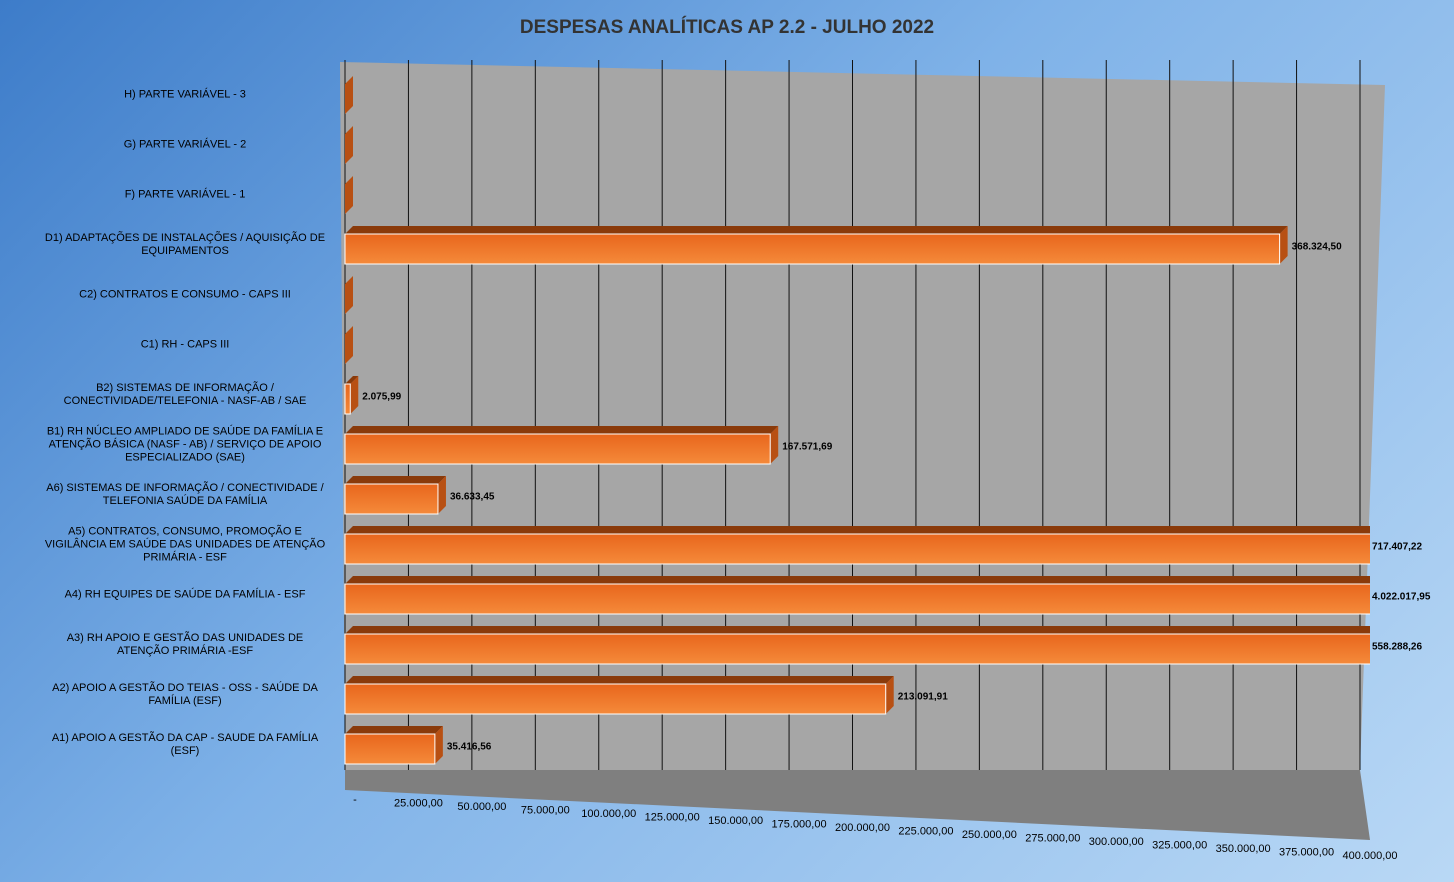  What do you see at coordinates (481, 807) in the screenshot?
I see `x-tick-label: 50.000,00` at bounding box center [481, 807].